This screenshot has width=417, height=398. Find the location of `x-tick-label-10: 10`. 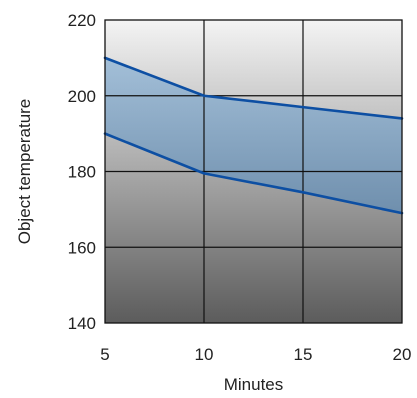

x-tick-label-10: 10 is located at coordinates (204, 354).